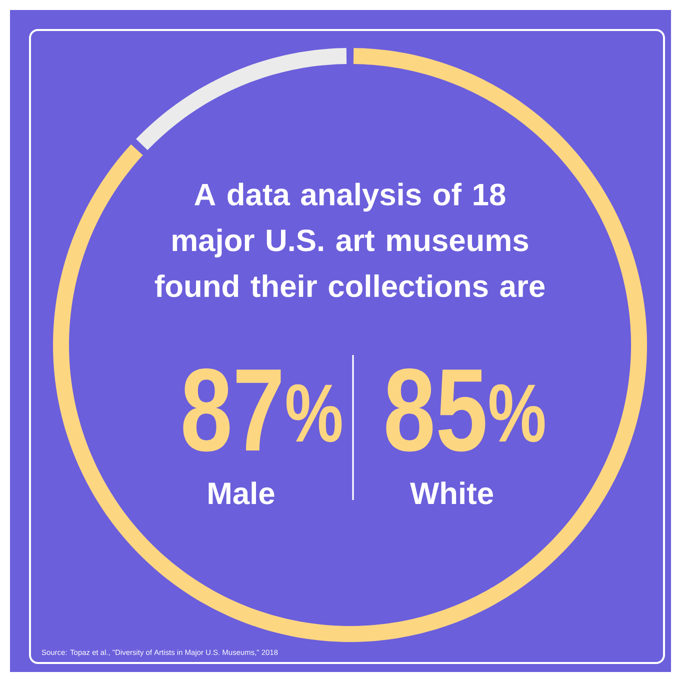 This screenshot has width=673, height=675. Describe the element at coordinates (452, 493) in the screenshot. I see `text: White` at that location.